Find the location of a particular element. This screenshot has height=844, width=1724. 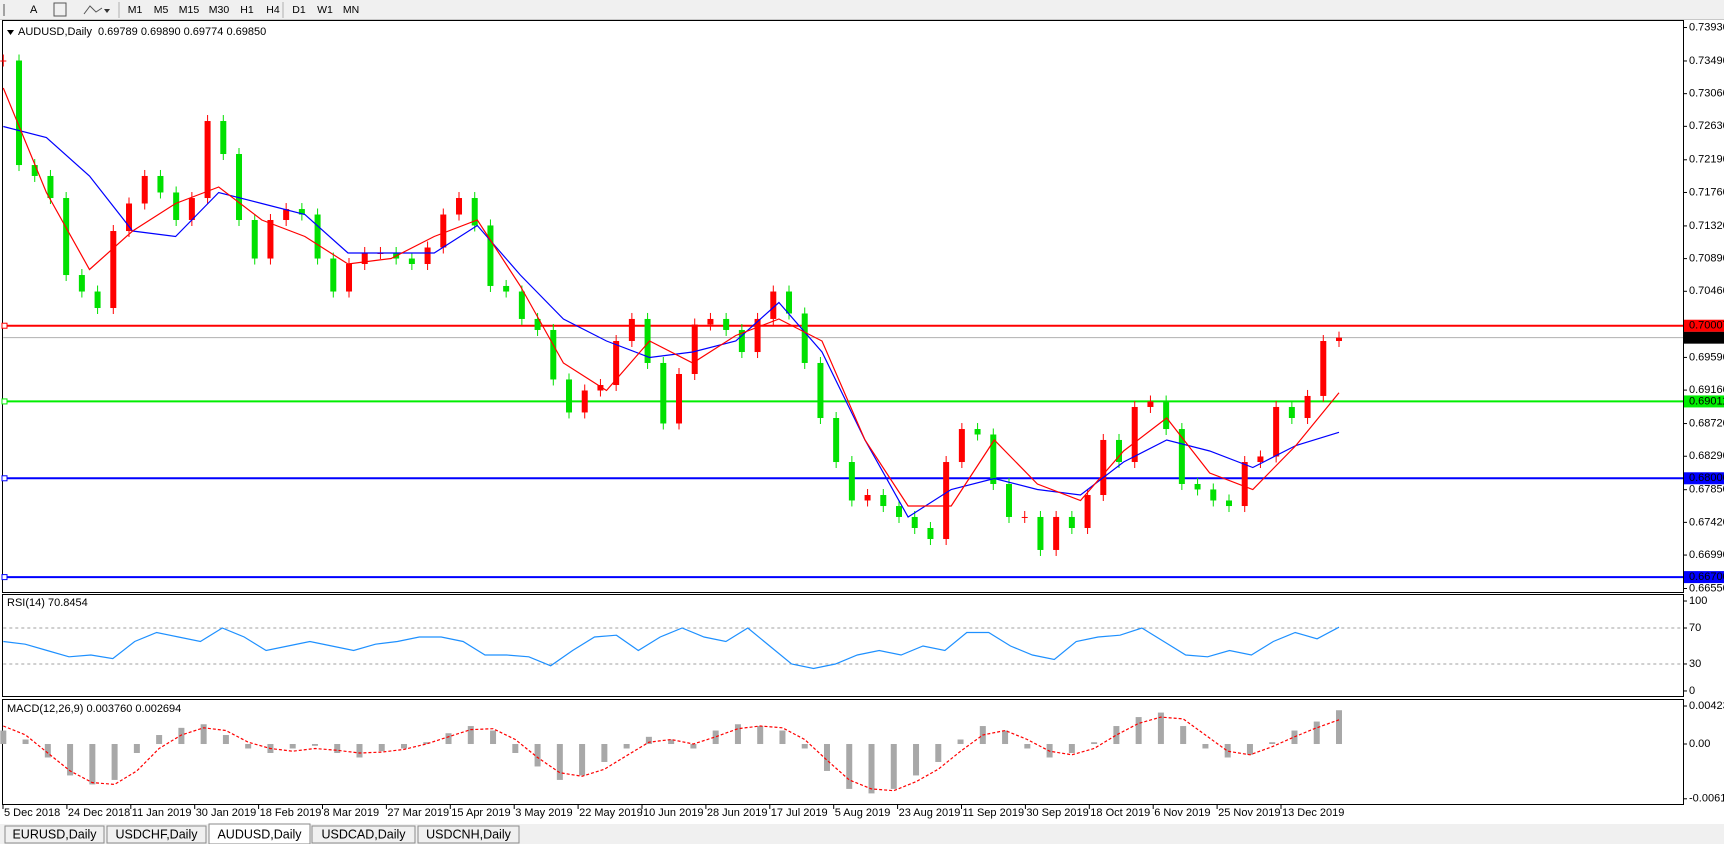

period-button: H1 is located at coordinates (247, 10).